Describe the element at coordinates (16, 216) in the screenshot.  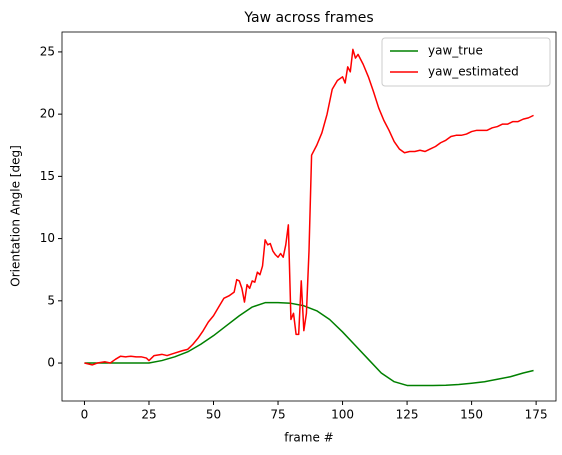
I see `y-axis-label: Orientation Angle [deg]` at that location.